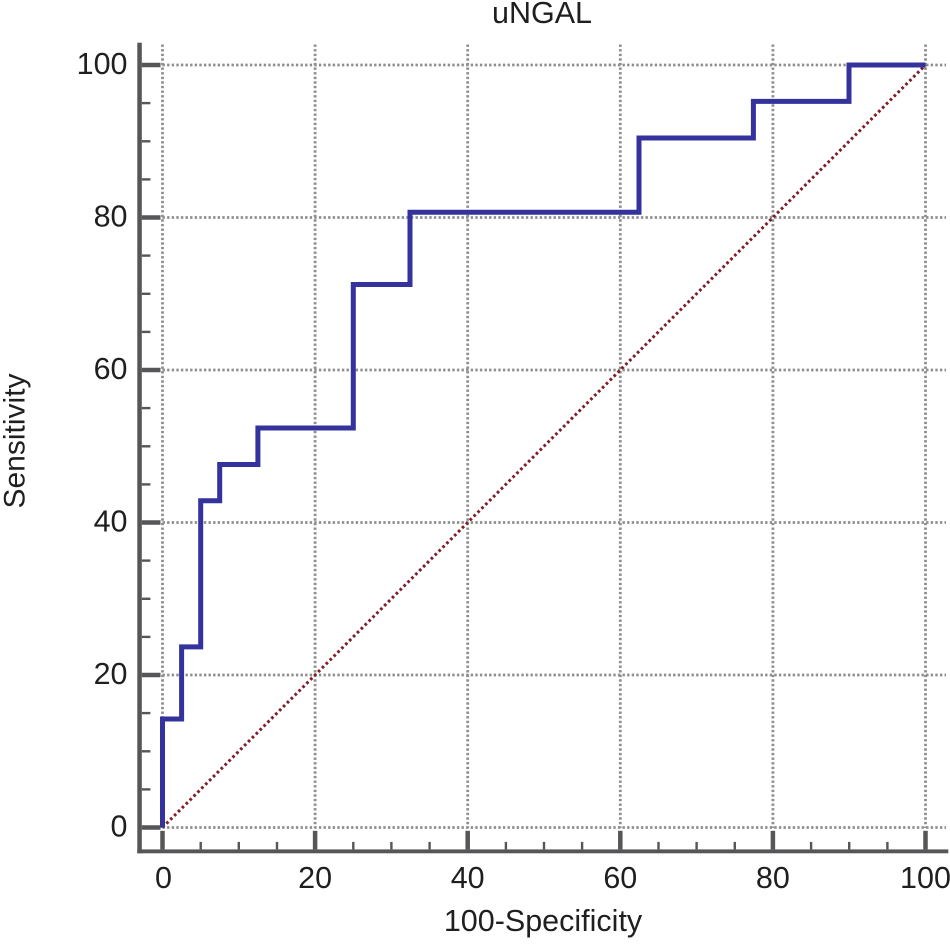 This screenshot has width=950, height=944. Describe the element at coordinates (543, 921) in the screenshot. I see `svg-text: 100-Specificity` at that location.